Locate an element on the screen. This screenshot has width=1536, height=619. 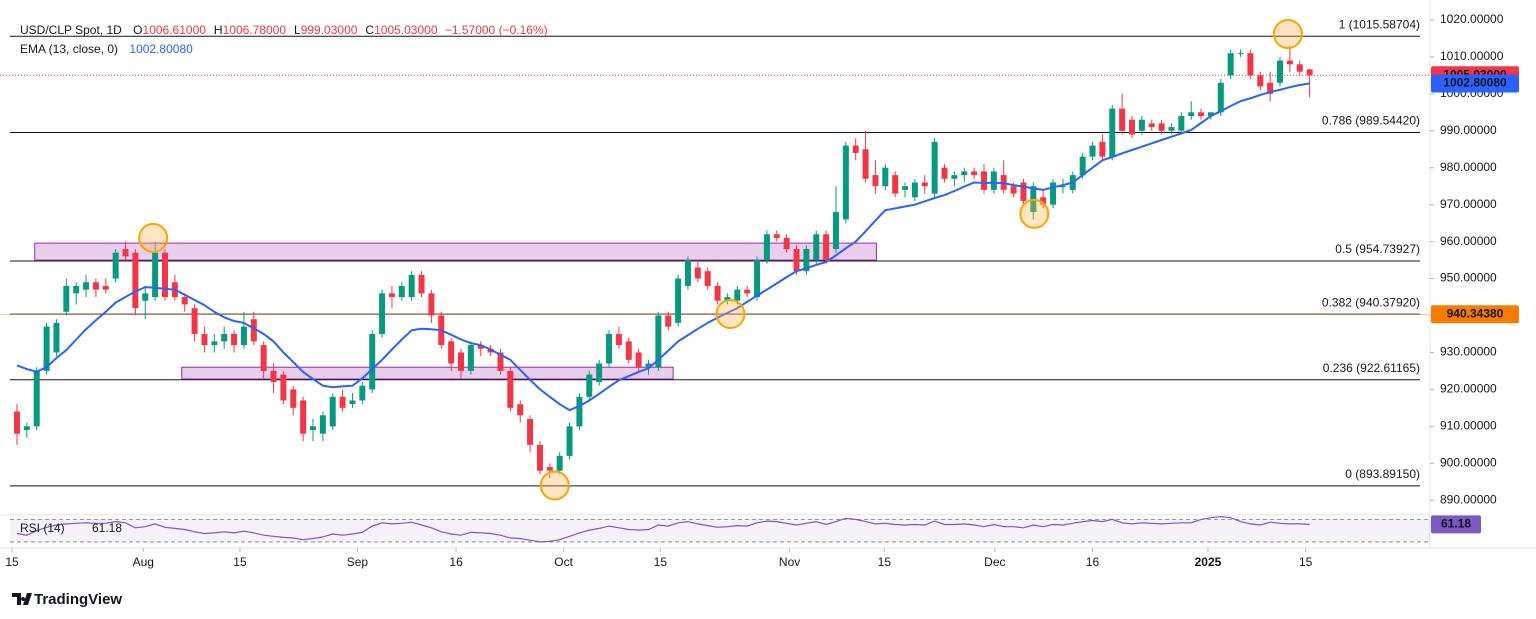
ema-badge: 1002.80080 is located at coordinates (1475, 83).